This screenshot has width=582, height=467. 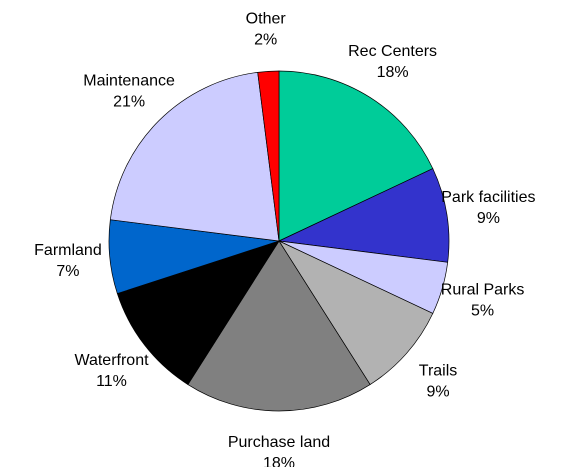 I want to click on slice-value-label: 11%, so click(x=111, y=381).